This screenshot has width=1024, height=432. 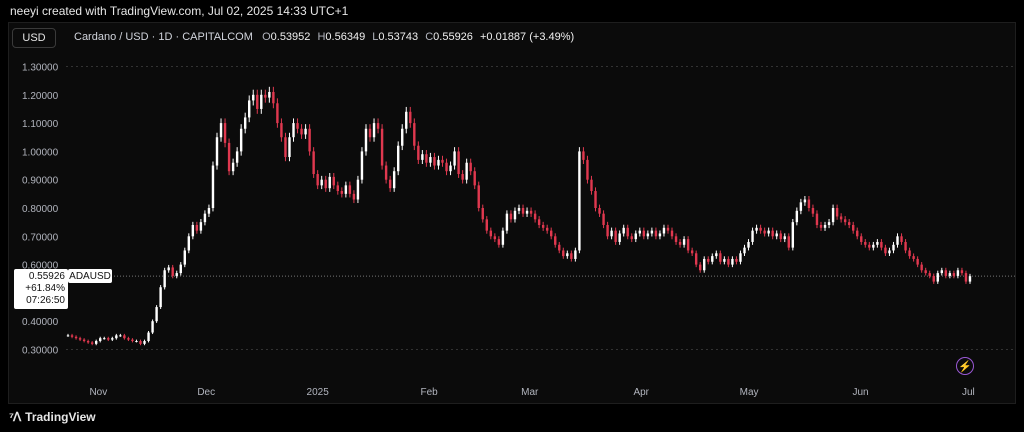 What do you see at coordinates (430, 392) in the screenshot?
I see `x-tick-label: Feb` at bounding box center [430, 392].